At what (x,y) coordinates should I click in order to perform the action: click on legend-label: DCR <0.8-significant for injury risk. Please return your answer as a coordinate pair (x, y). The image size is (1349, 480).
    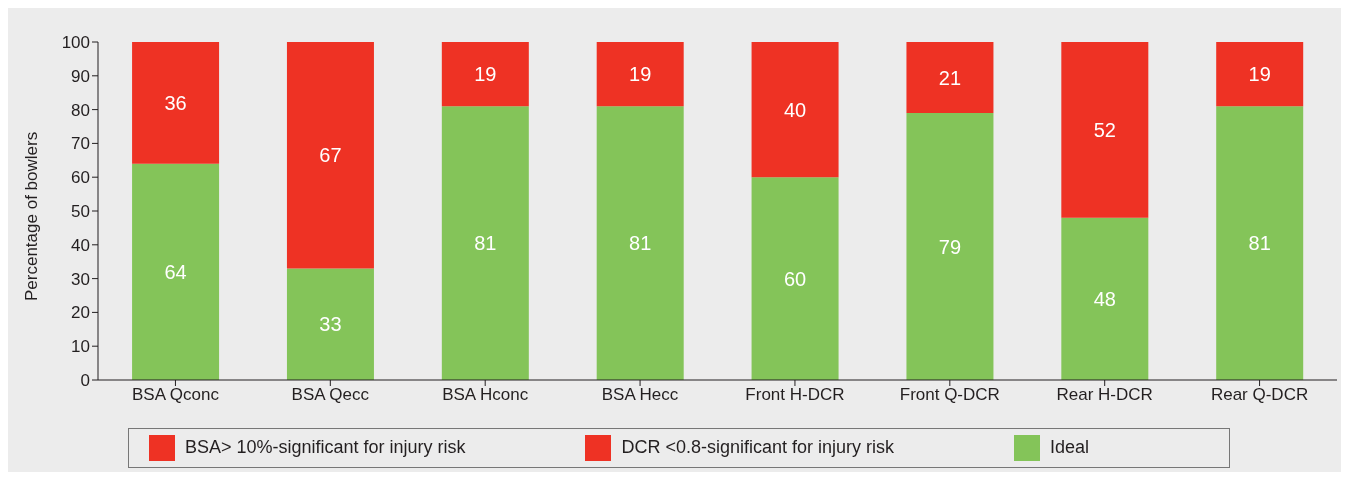
    Looking at the image, I should click on (758, 446).